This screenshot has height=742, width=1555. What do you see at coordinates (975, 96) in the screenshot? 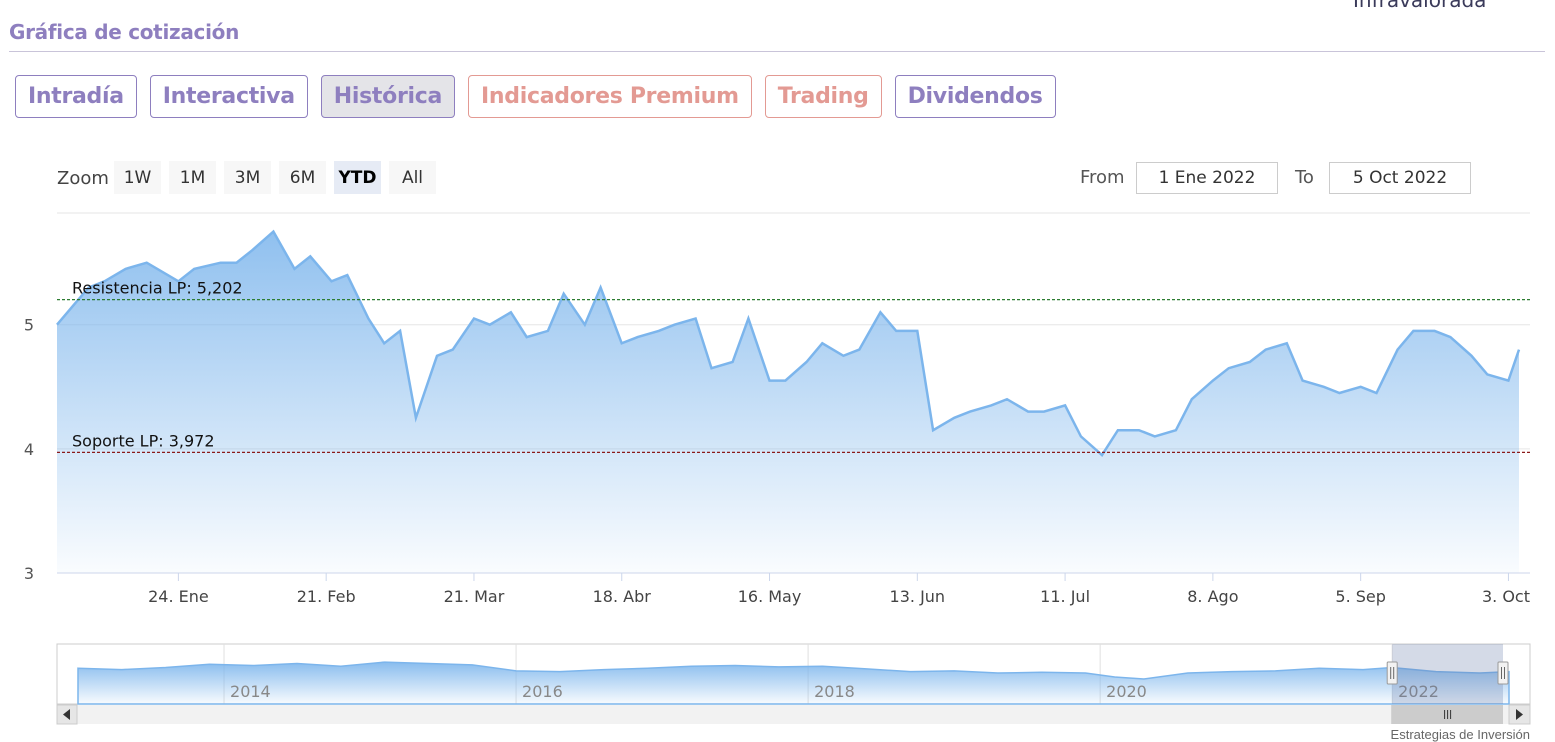
I see `tab-dividendos: Dividendos` at bounding box center [975, 96].